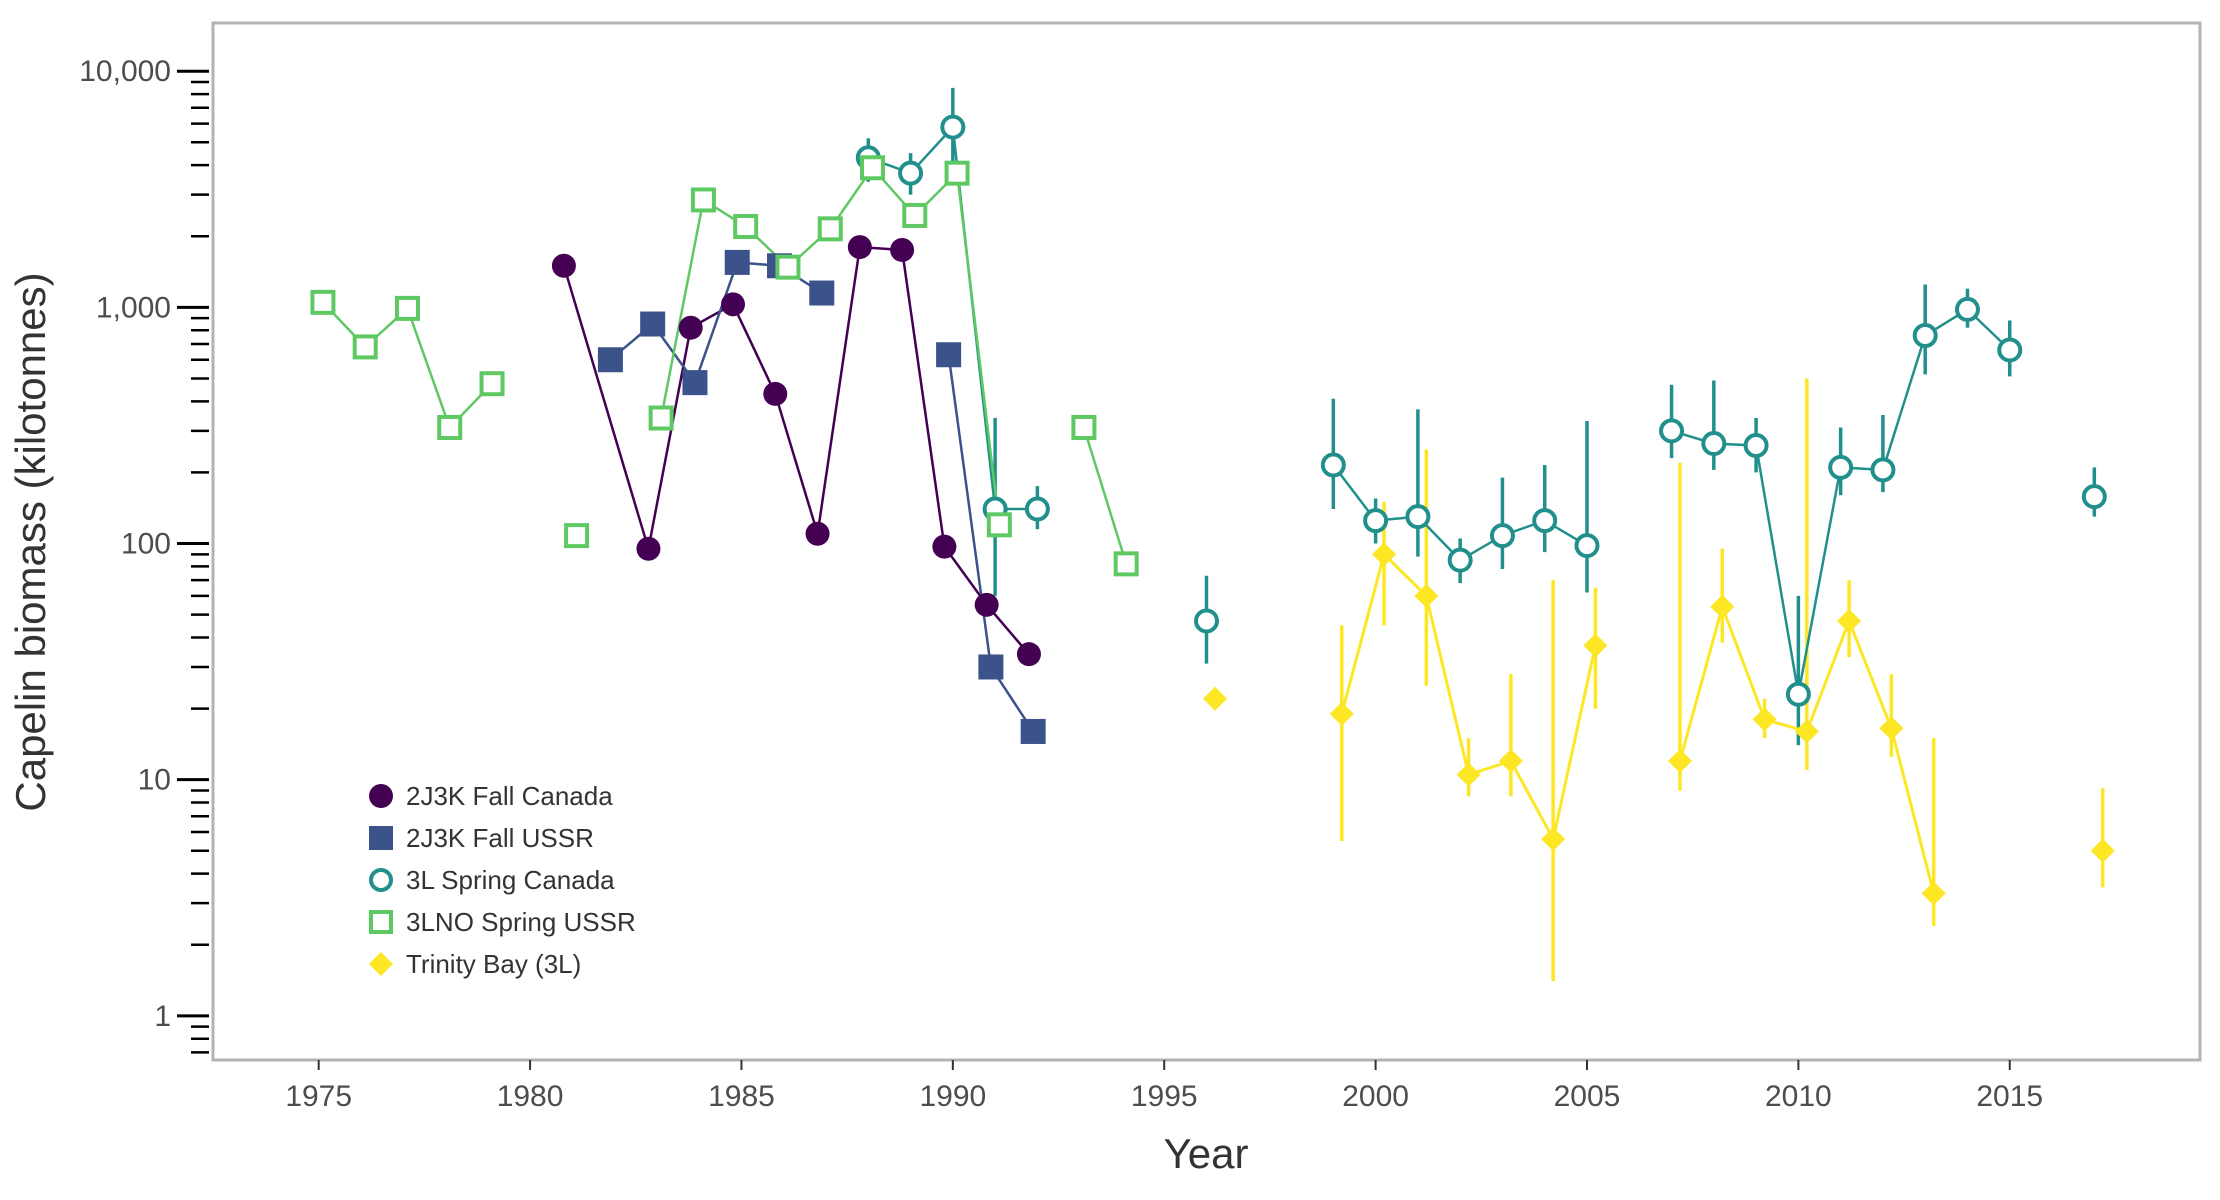  What do you see at coordinates (510, 880) in the screenshot?
I see `legend-label: 3L Spring Canada` at bounding box center [510, 880].